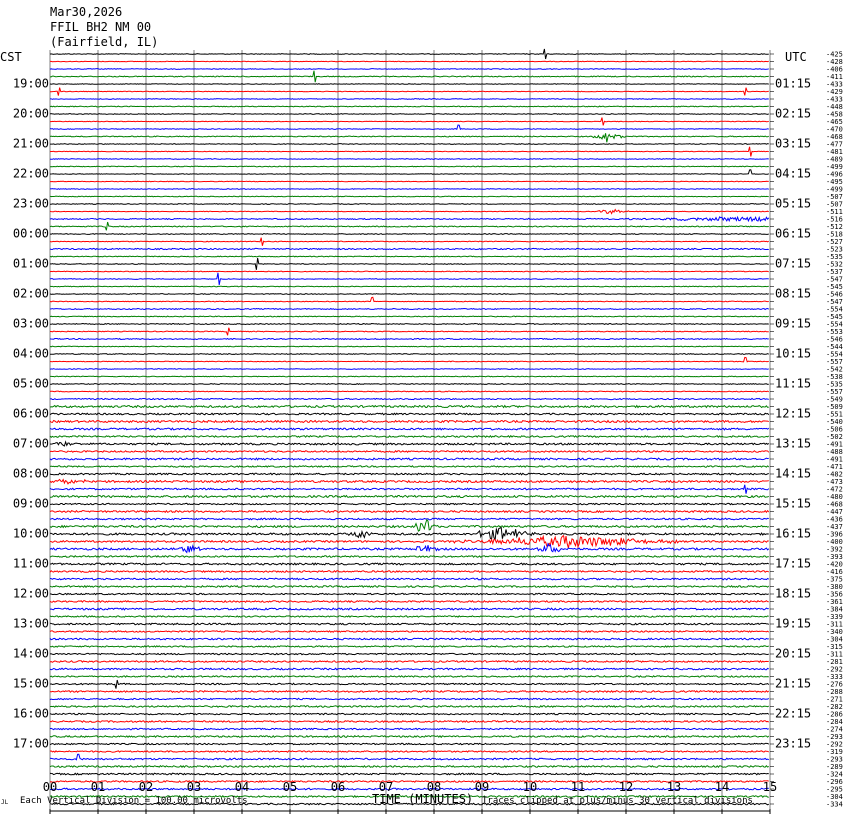 Image resolution: width=850 pixels, height=814 pixels. Describe the element at coordinates (793, 654) in the screenshot. I see `right-hour-label: 20:15` at that location.